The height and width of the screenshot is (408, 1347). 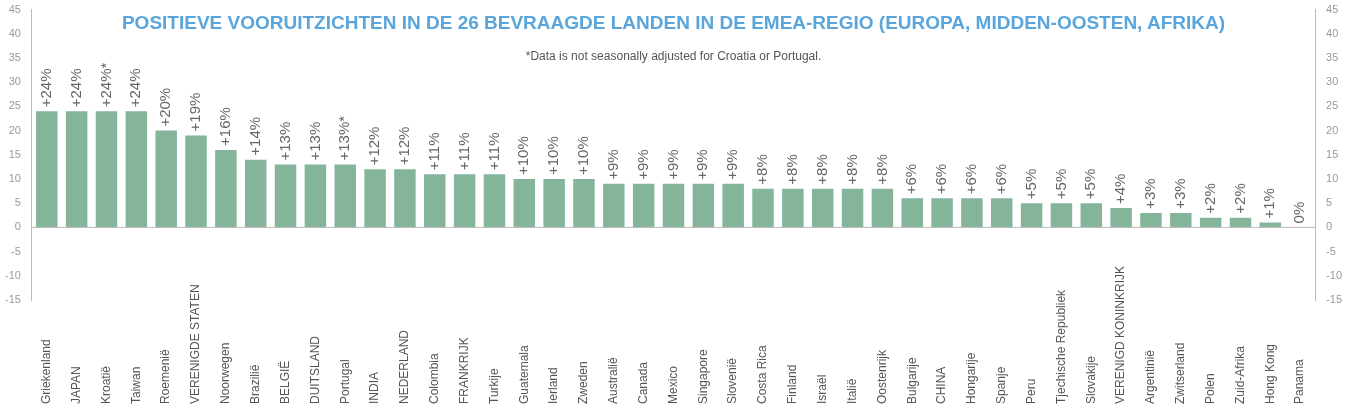 What do you see at coordinates (17, 202) in the screenshot?
I see `y-tick-label: 5` at bounding box center [17, 202].